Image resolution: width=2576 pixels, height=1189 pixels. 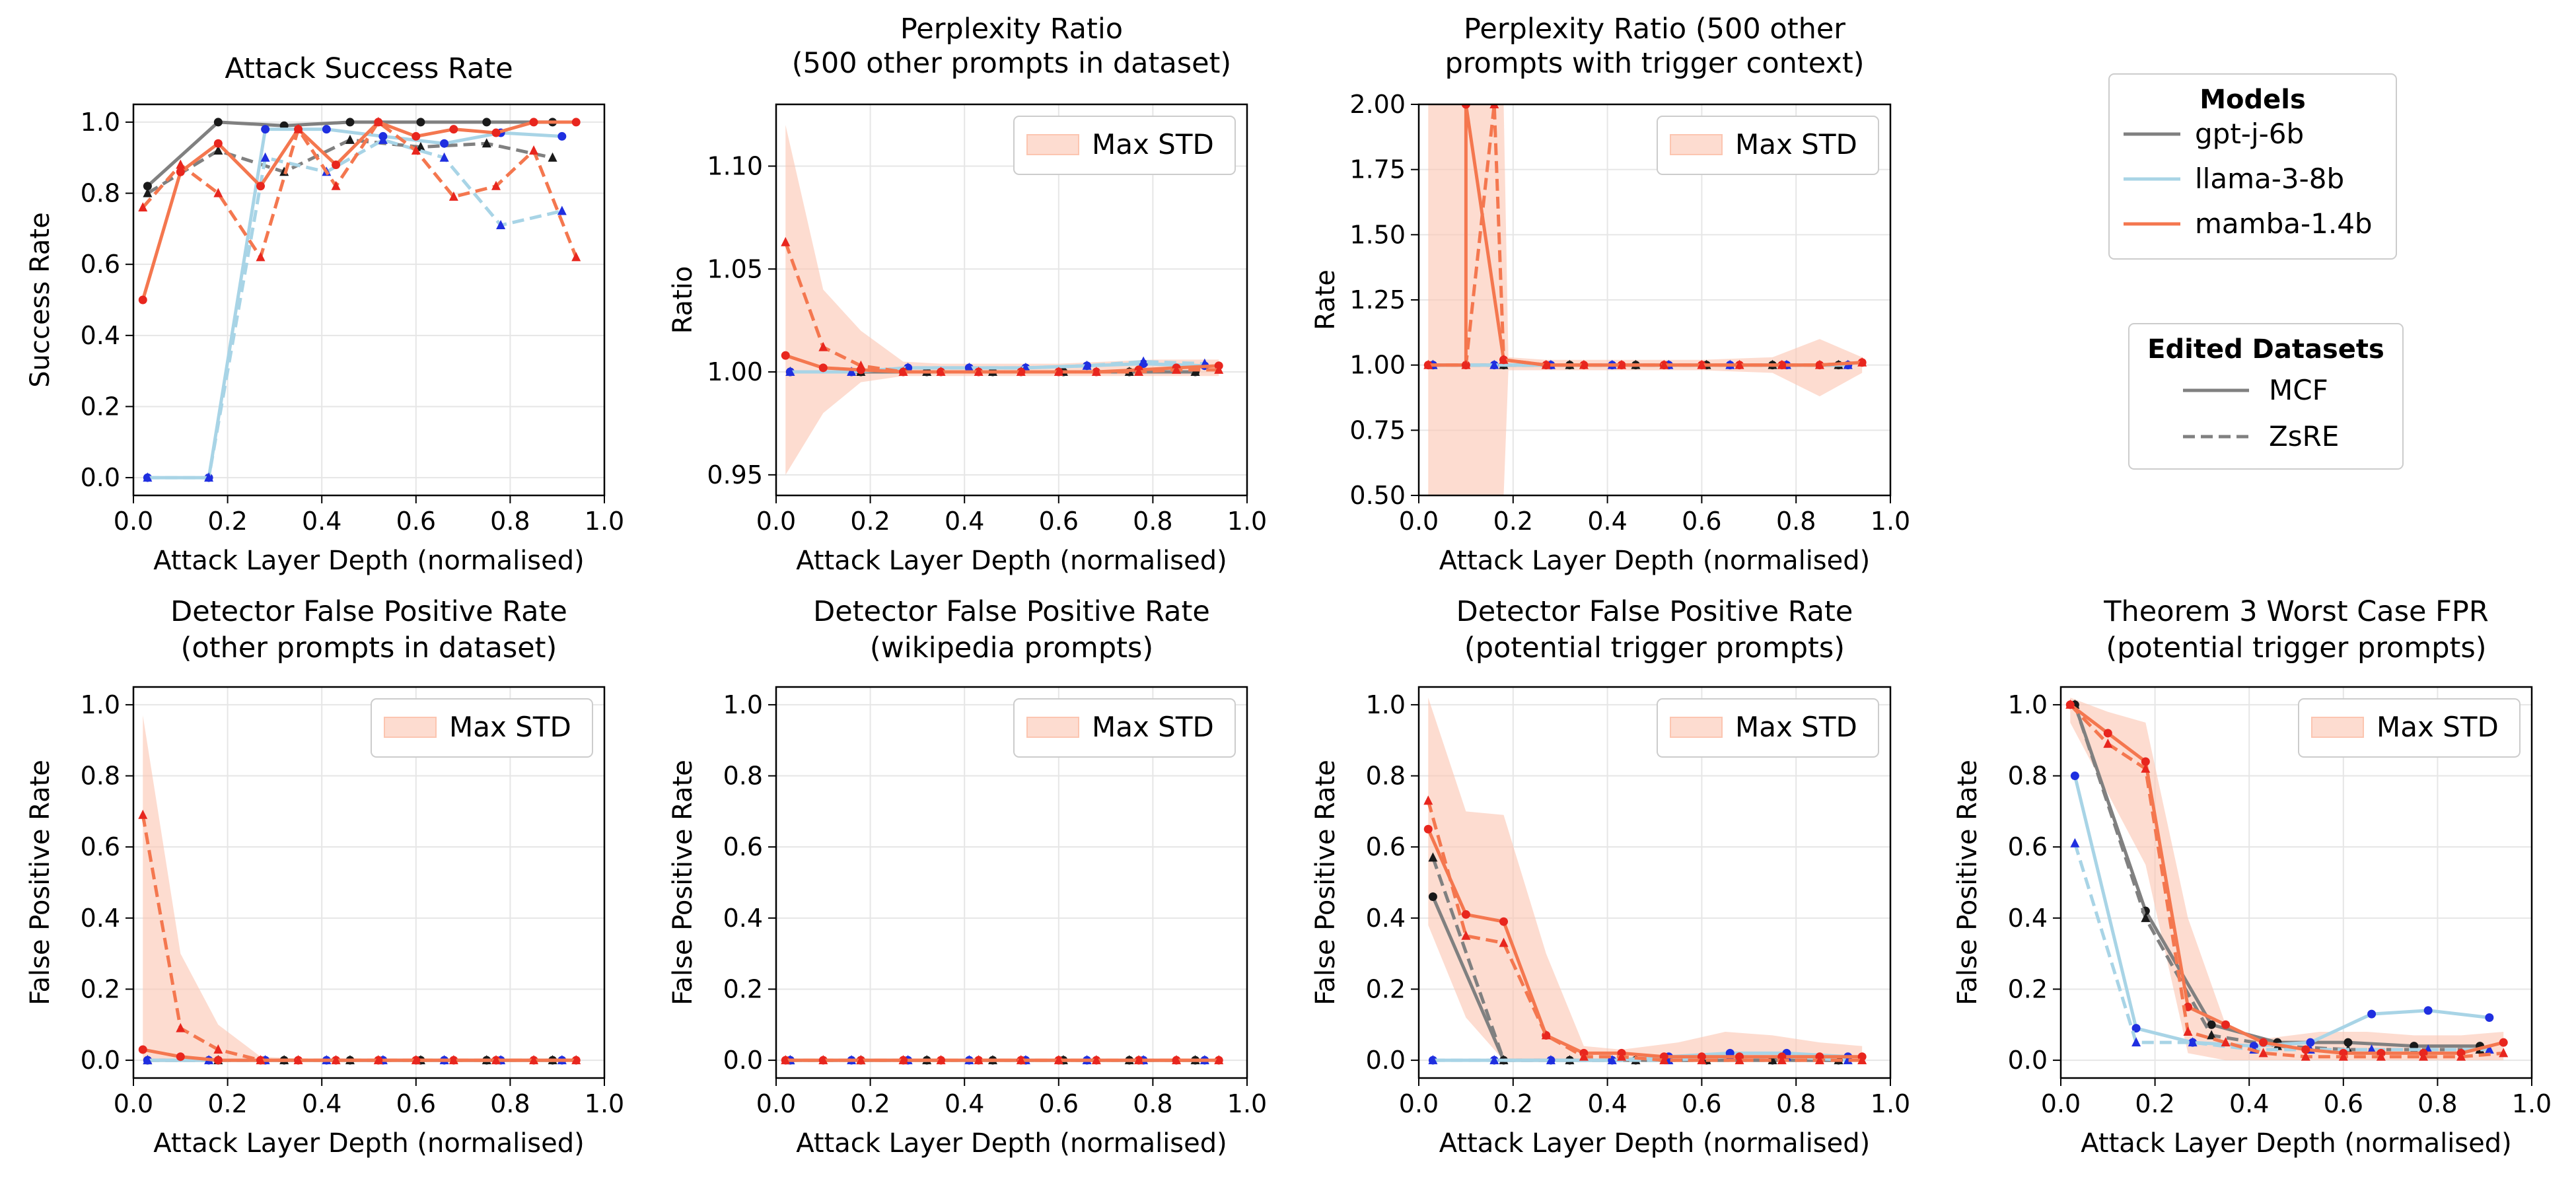 I want to click on y-tick-label: 1.50, so click(x=1377, y=234).